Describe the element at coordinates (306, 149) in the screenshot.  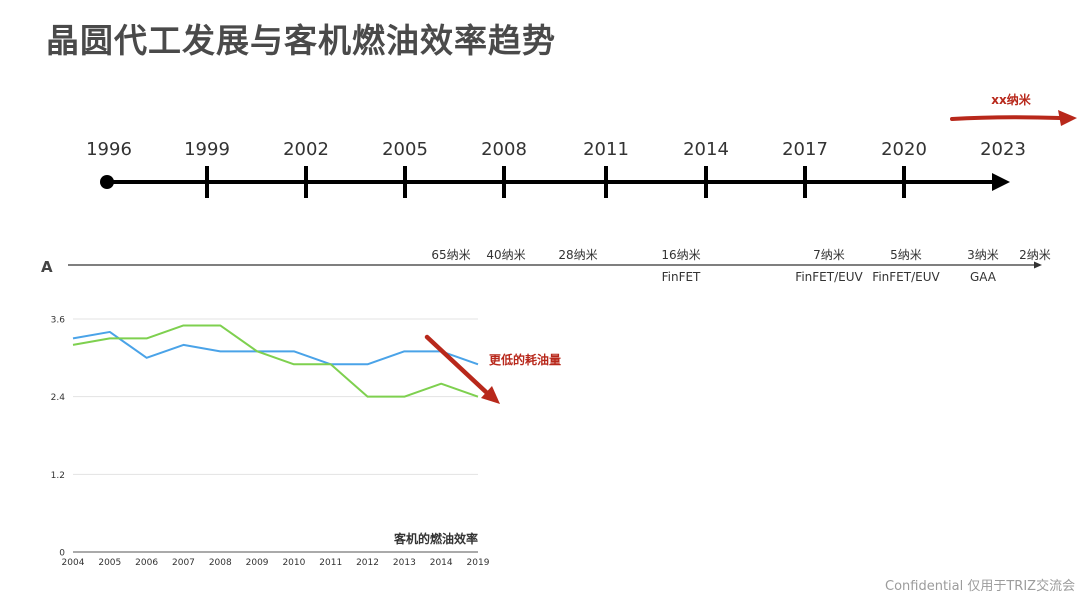
I see `timeline-year-label: 2002` at that location.